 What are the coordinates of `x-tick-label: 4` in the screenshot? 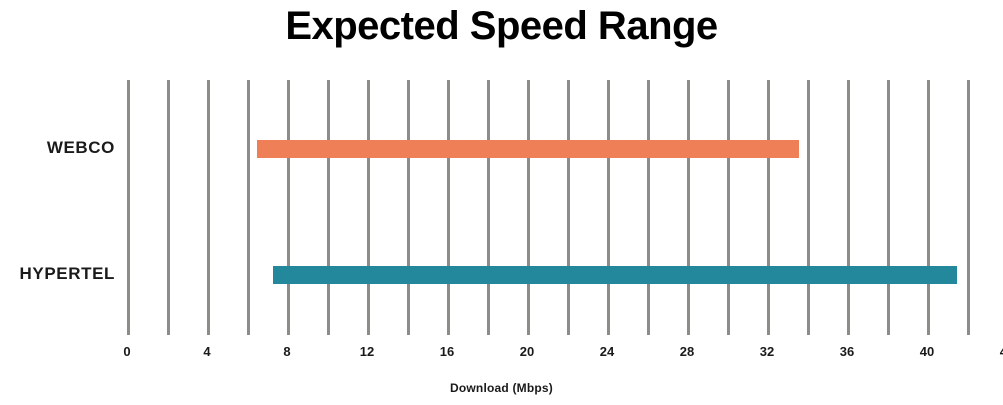 It's located at (207, 351).